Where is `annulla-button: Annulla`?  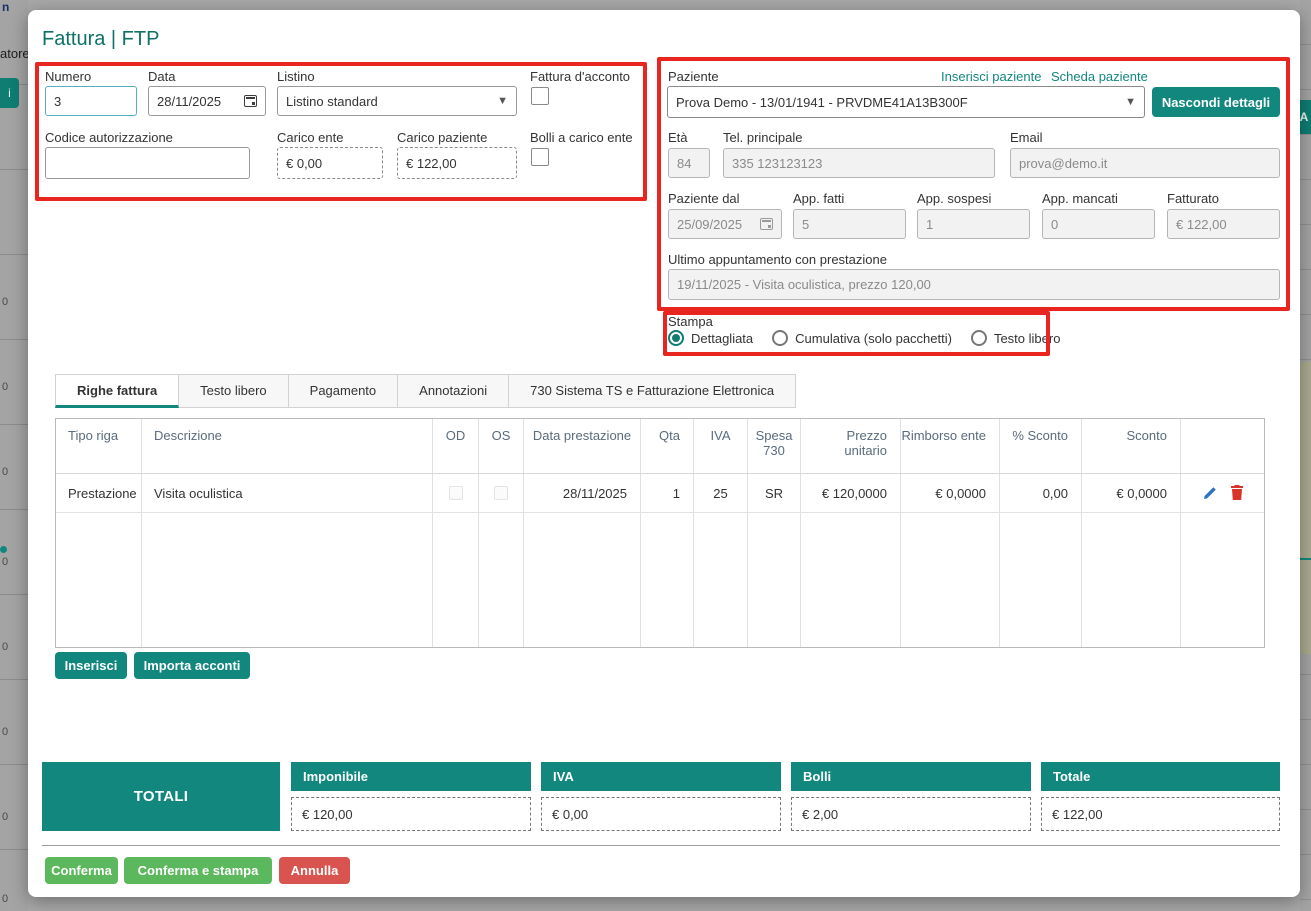
annulla-button: Annulla is located at coordinates (314, 870).